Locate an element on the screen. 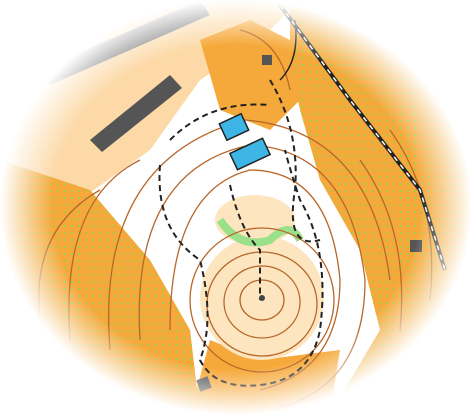 The height and width of the screenshot is (414, 471). hilltop-marker is located at coordinates (262, 298).